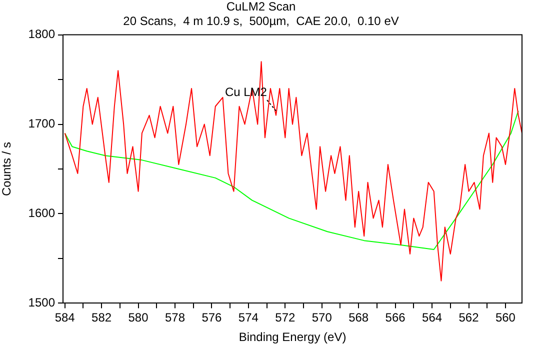 Image resolution: width=536 pixels, height=355 pixels. What do you see at coordinates (505, 317) in the screenshot?
I see `x-tick-label: 560` at bounding box center [505, 317].